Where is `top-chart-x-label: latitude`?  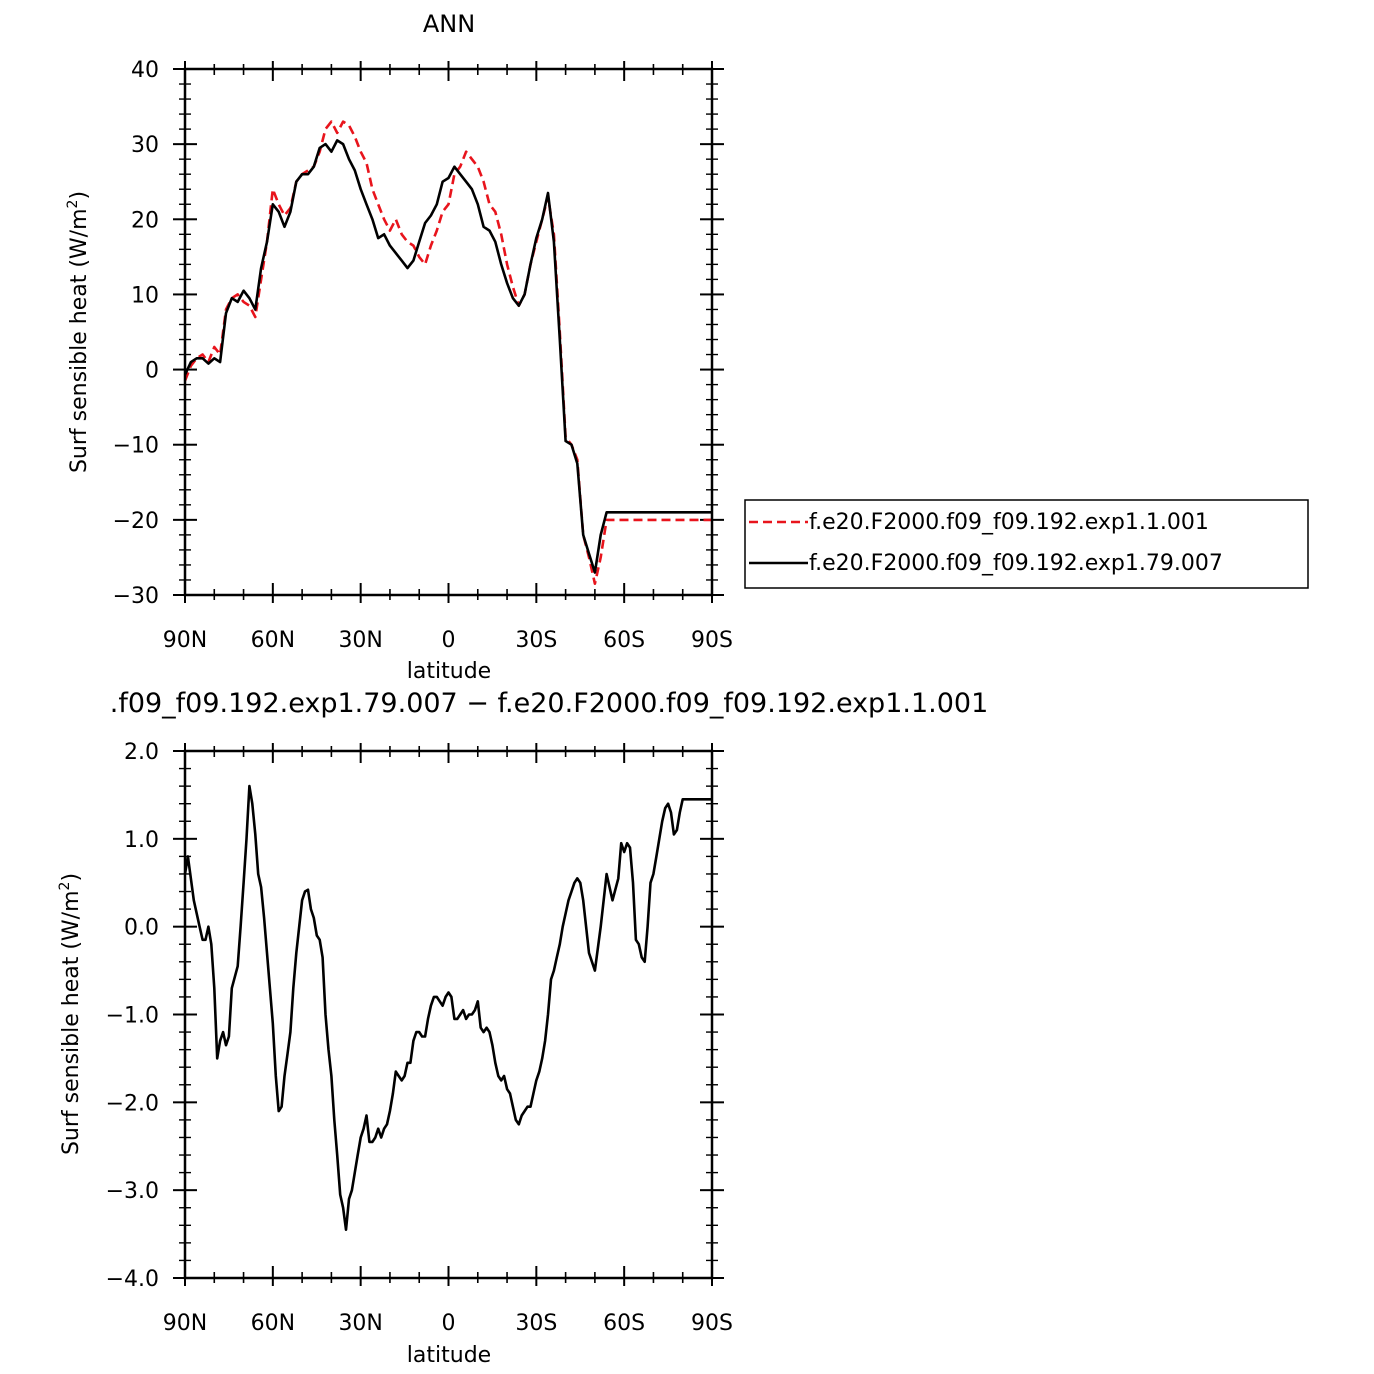 top-chart-x-label: latitude is located at coordinates (449, 671).